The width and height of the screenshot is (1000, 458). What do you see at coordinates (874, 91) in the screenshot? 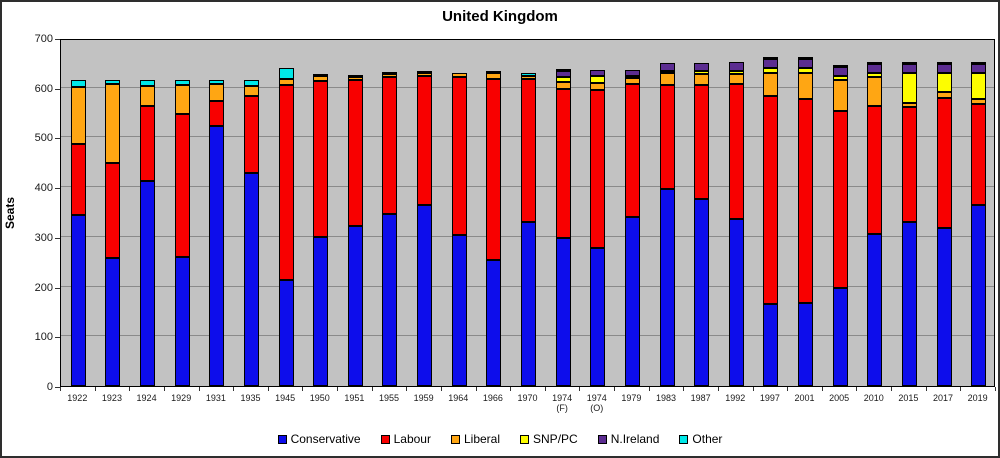
I see `bar-segment-2010-liberal` at bounding box center [874, 91].